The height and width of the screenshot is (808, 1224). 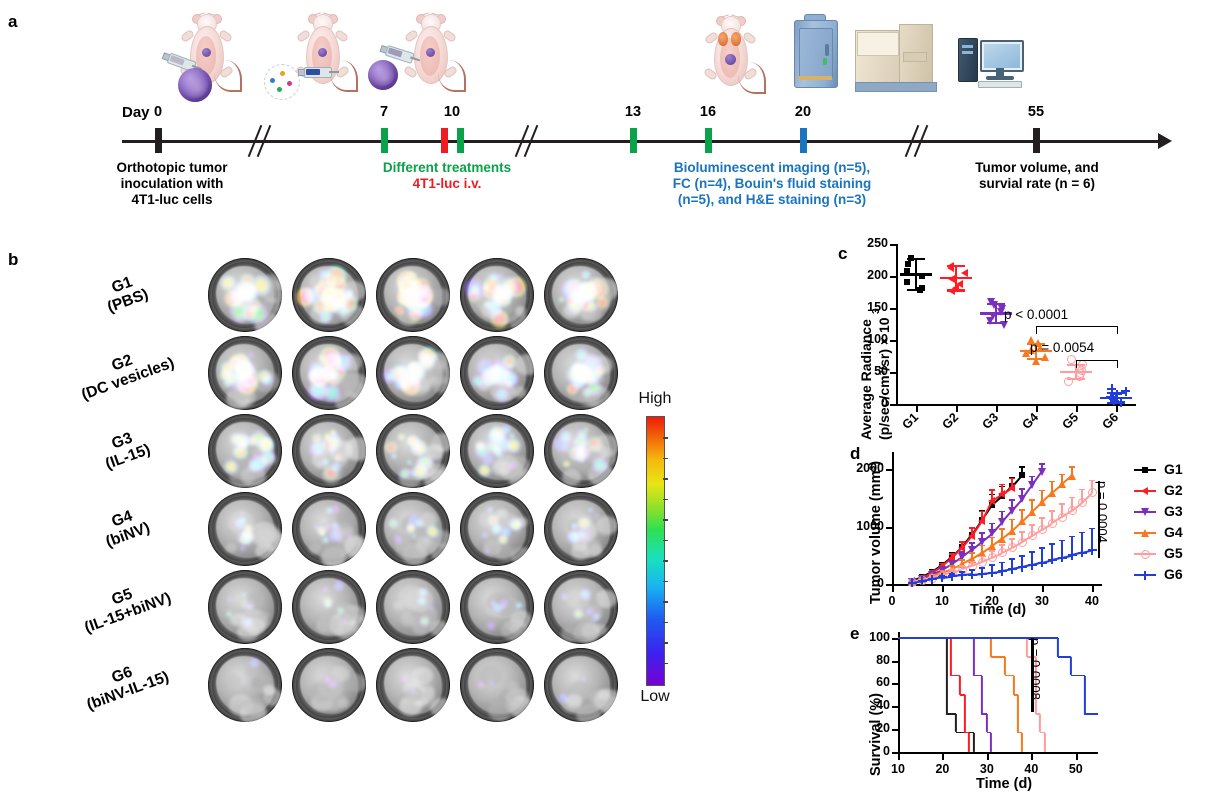 I want to click on panel-b-group-label-g6: G6 (biNV-IL-15), so click(x=125, y=683).